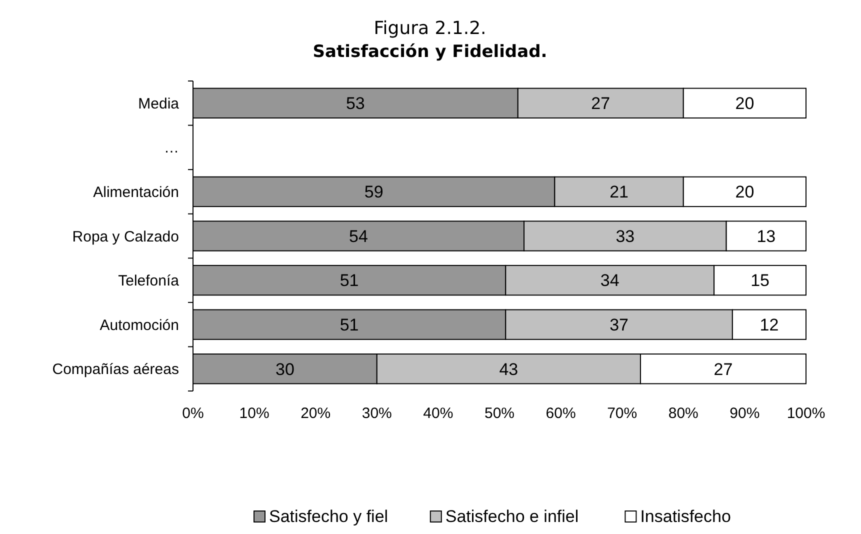  I want to click on y-tick-label: Alimentación, so click(136, 192).